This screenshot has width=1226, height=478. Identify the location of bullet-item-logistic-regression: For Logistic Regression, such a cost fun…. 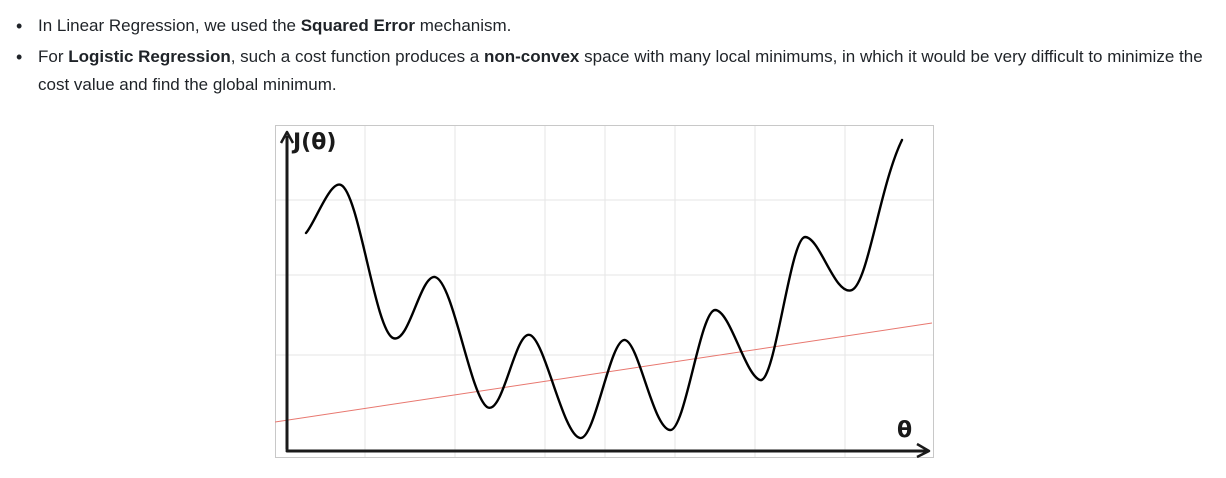
(614, 71).